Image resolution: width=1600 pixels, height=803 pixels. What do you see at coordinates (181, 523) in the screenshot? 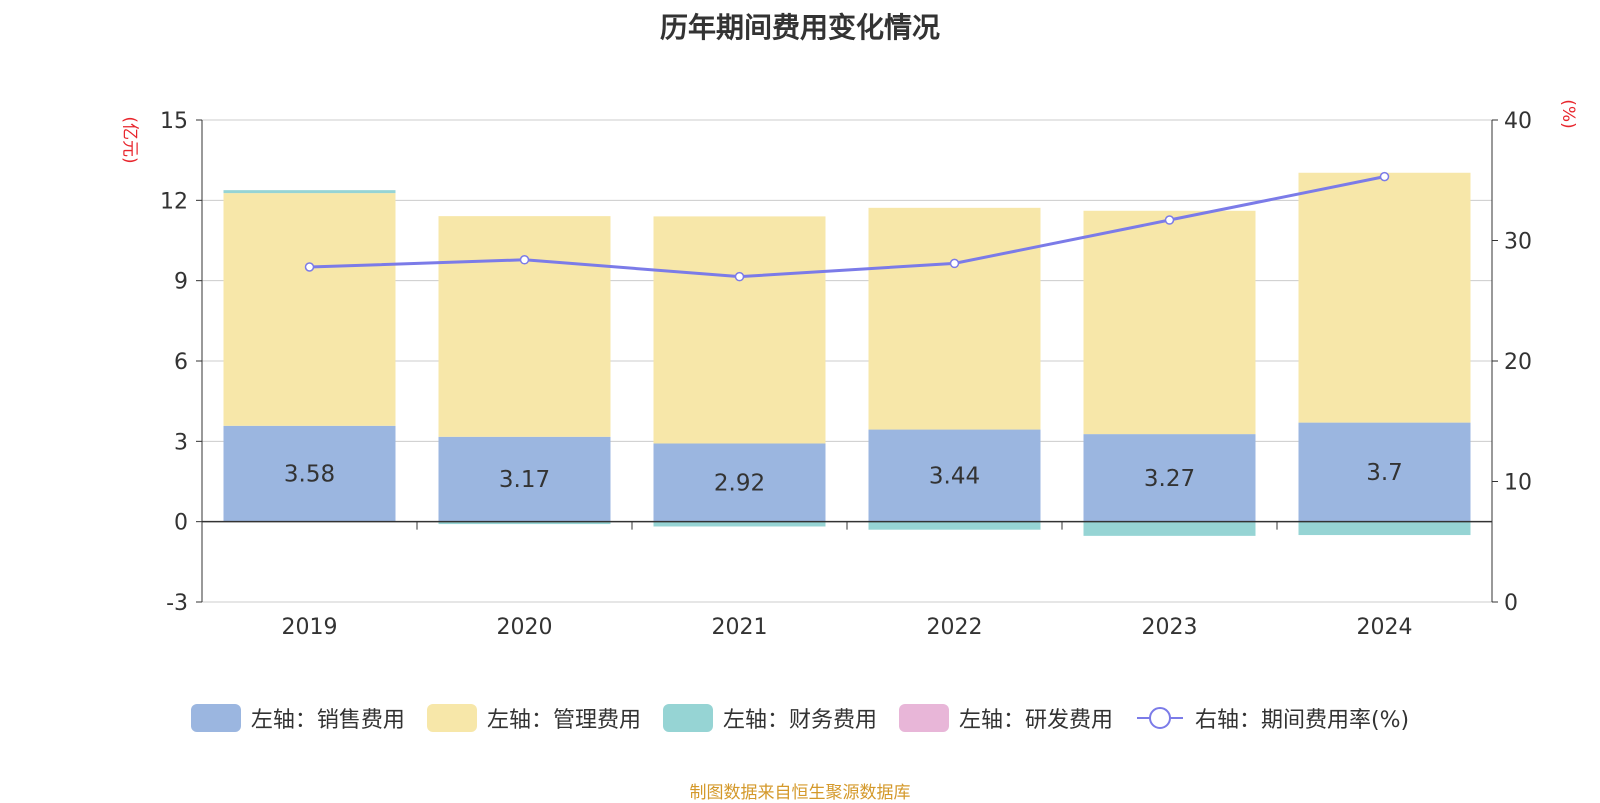
I see `left-axis-tick-label: 0` at bounding box center [181, 523].